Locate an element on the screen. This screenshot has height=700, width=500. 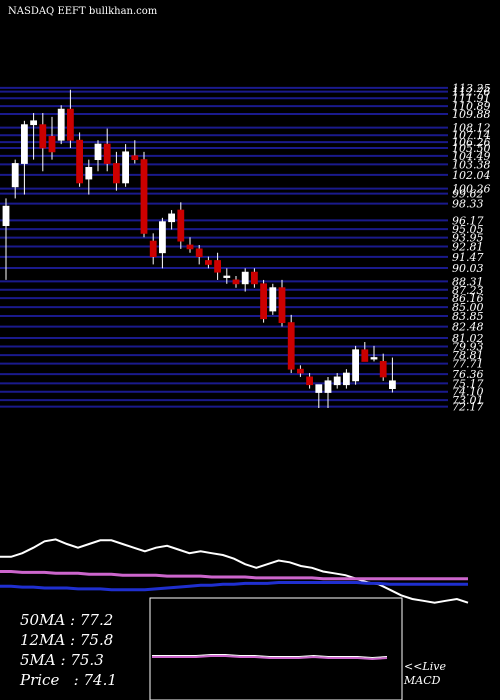
macd-caption: <<Live MACD is located at coordinates (425, 674).